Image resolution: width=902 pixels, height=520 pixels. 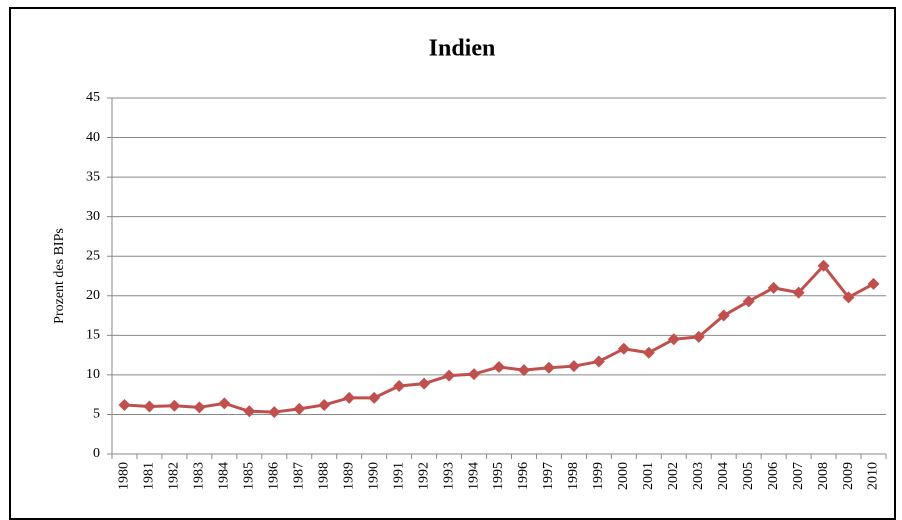 What do you see at coordinates (648, 476) in the screenshot?
I see `x-tick-label: 2001` at bounding box center [648, 476].